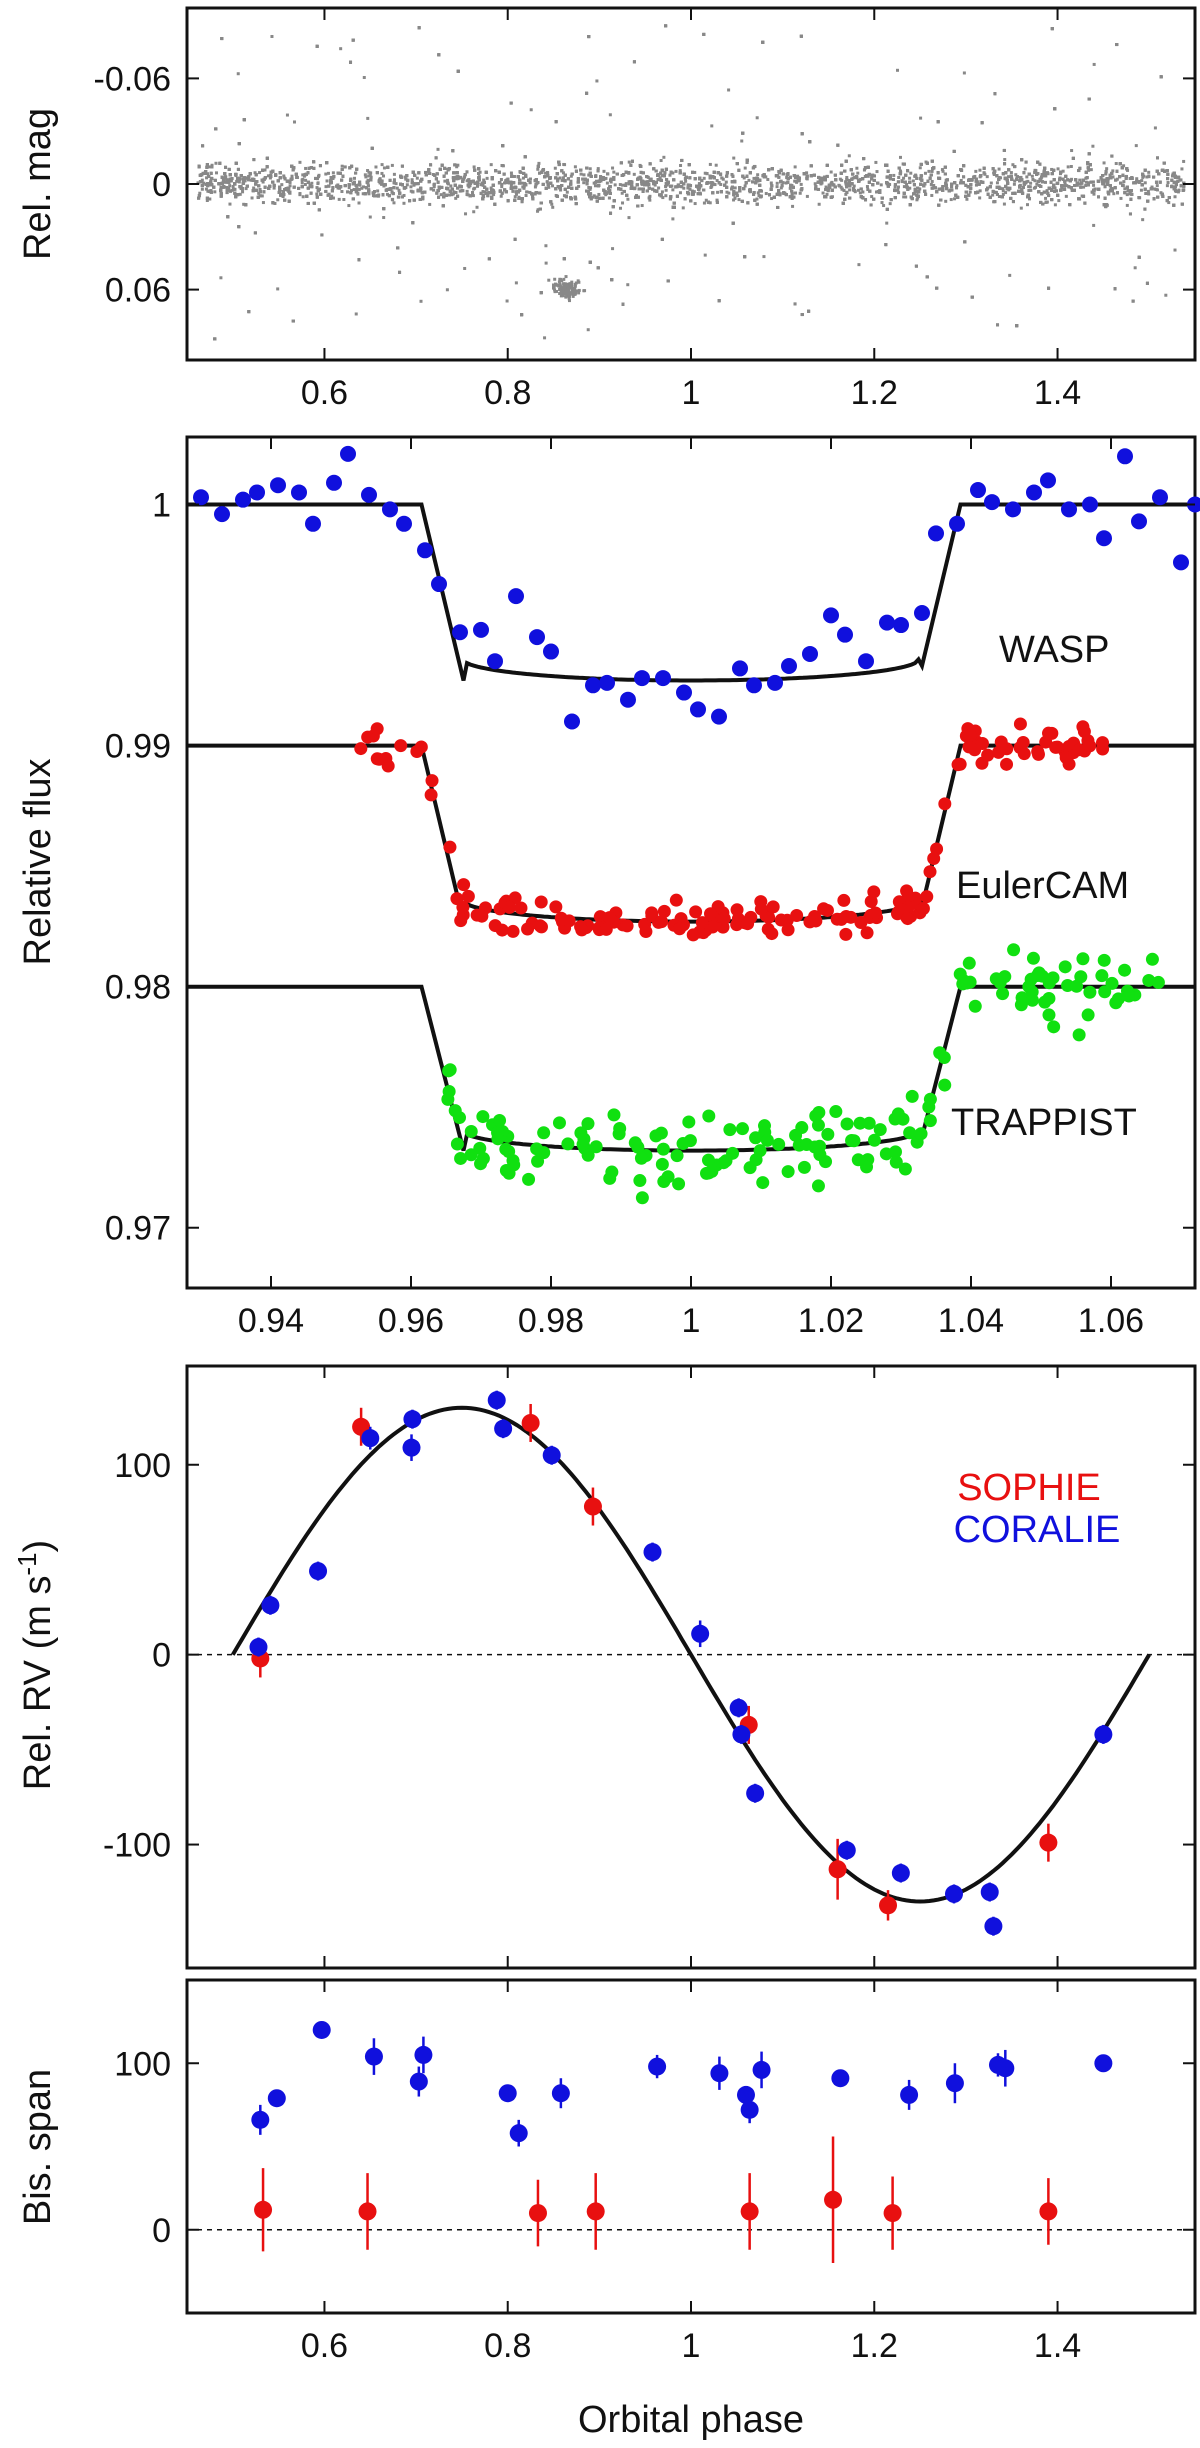  Describe the element at coordinates (691, 182) in the screenshot. I see `lc-points` at that location.